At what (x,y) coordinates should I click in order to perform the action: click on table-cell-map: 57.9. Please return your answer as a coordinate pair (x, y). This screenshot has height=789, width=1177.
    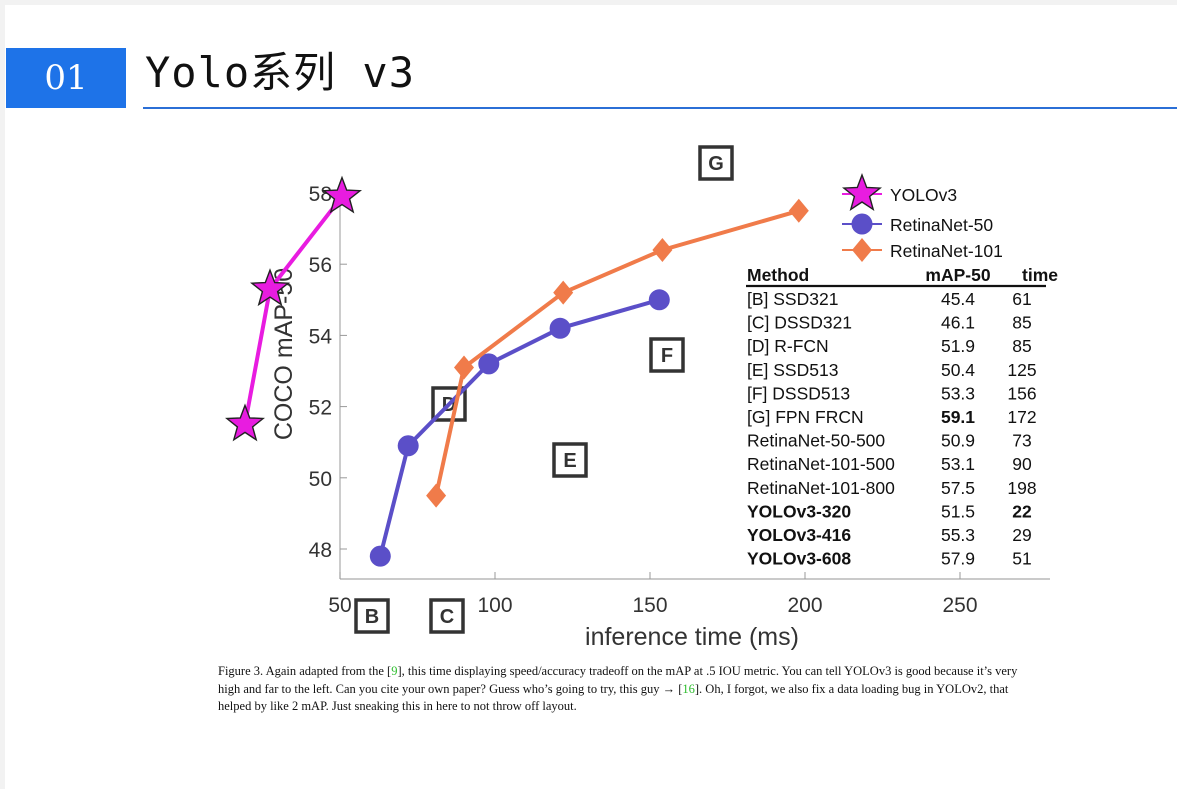
    Looking at the image, I should click on (958, 559).